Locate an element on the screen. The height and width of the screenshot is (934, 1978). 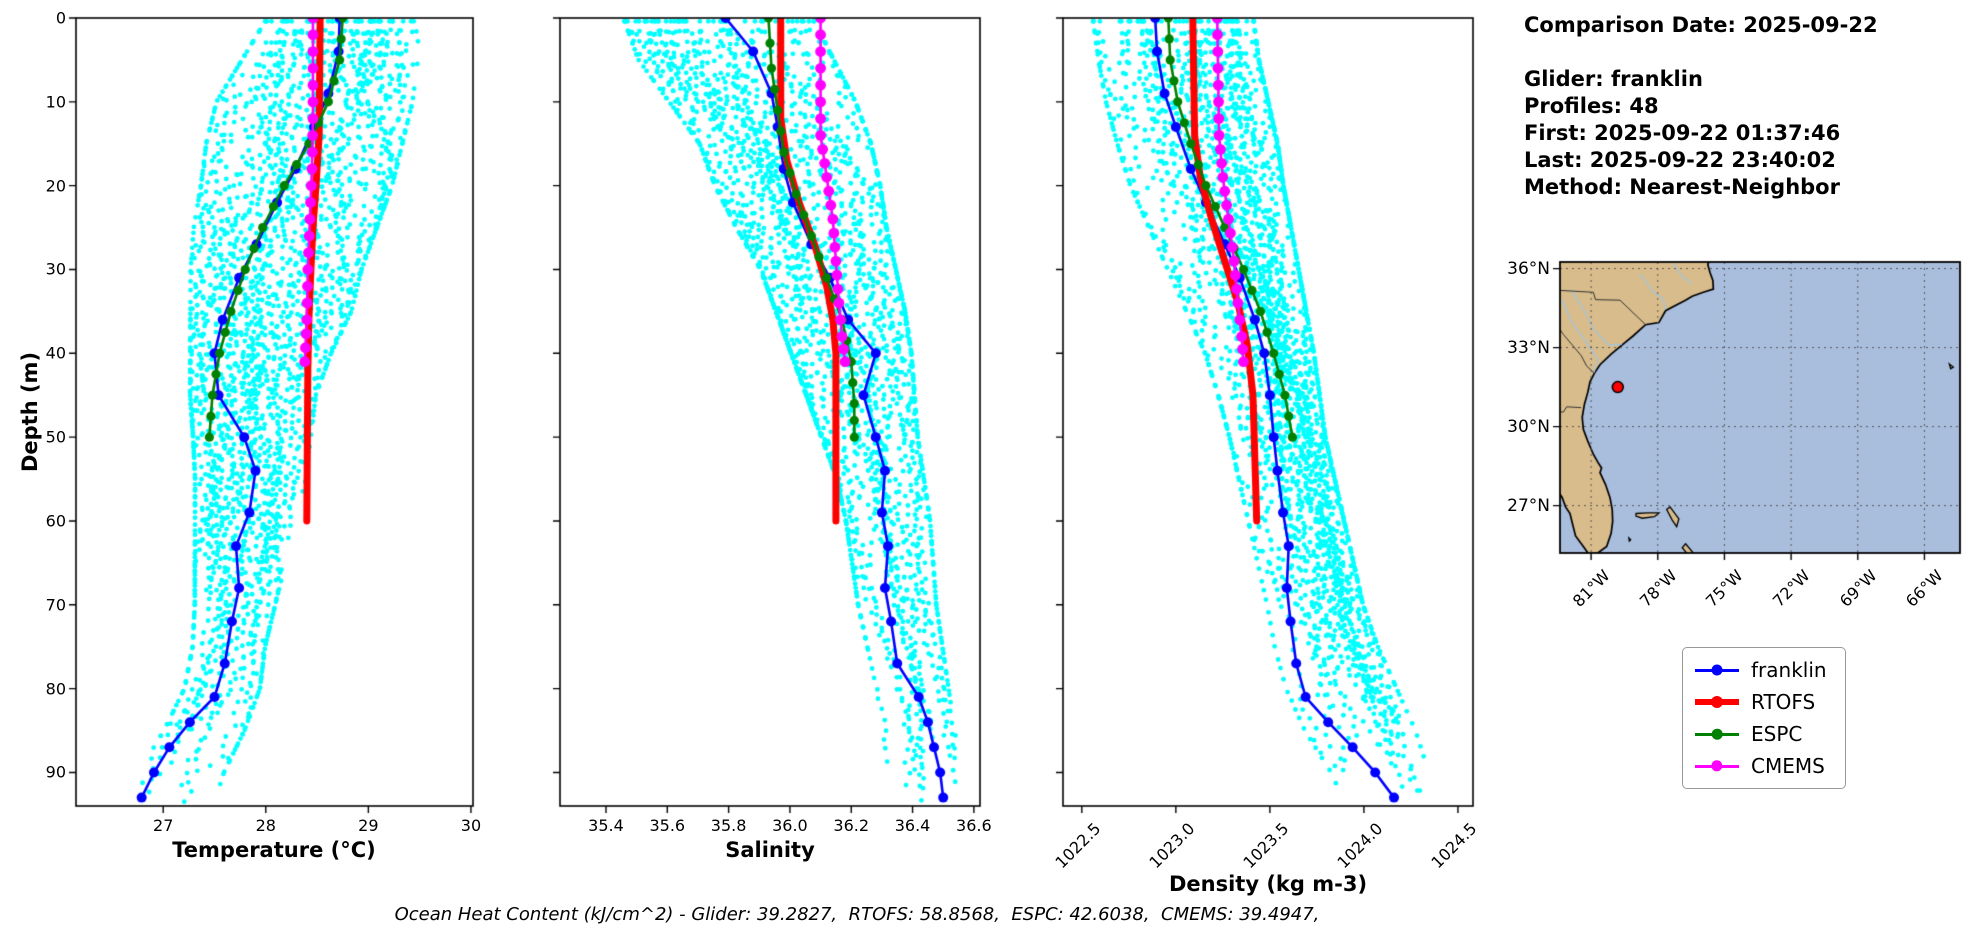
legend-label: franklin is located at coordinates (1789, 670).